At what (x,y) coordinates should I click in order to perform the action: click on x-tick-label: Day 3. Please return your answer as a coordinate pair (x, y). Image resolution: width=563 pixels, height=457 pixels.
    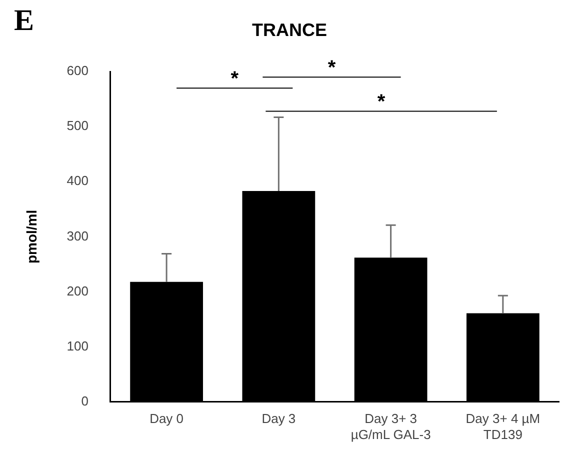
    Looking at the image, I should click on (279, 418).